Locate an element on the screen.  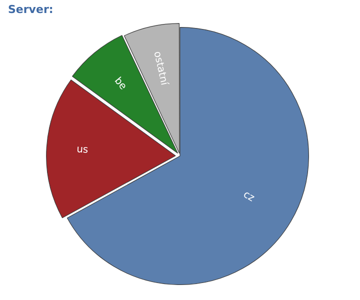
slice-label: be is located at coordinates (120, 83).